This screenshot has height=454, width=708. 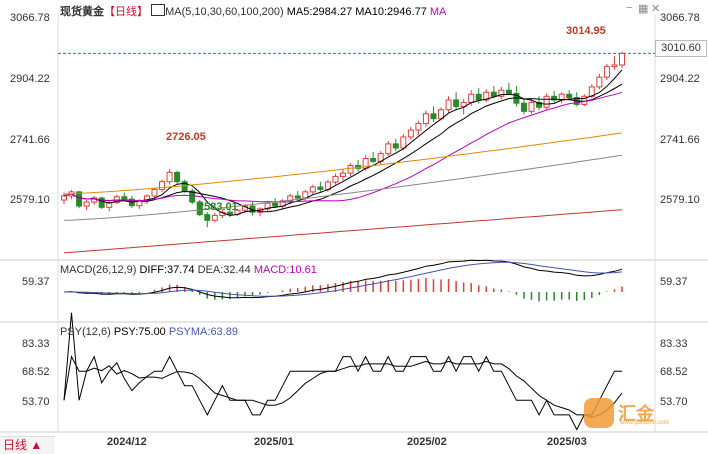 What do you see at coordinates (674, 282) in the screenshot?
I see `macd-tick-right: 59.37` at bounding box center [674, 282].